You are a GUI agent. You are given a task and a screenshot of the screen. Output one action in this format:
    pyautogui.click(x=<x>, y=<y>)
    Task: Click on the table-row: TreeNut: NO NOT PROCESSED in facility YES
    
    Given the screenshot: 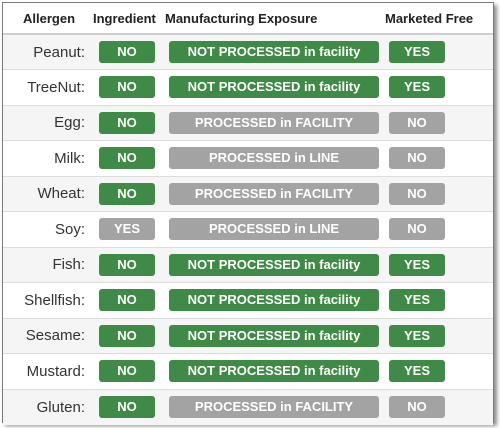 What is the action you would take?
    pyautogui.click(x=248, y=87)
    